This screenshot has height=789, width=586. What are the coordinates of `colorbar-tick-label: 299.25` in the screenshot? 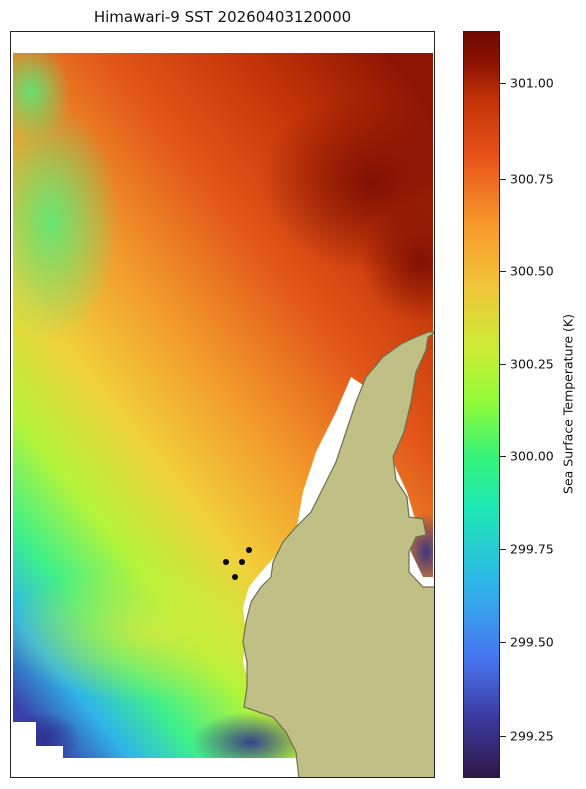 It's located at (532, 736).